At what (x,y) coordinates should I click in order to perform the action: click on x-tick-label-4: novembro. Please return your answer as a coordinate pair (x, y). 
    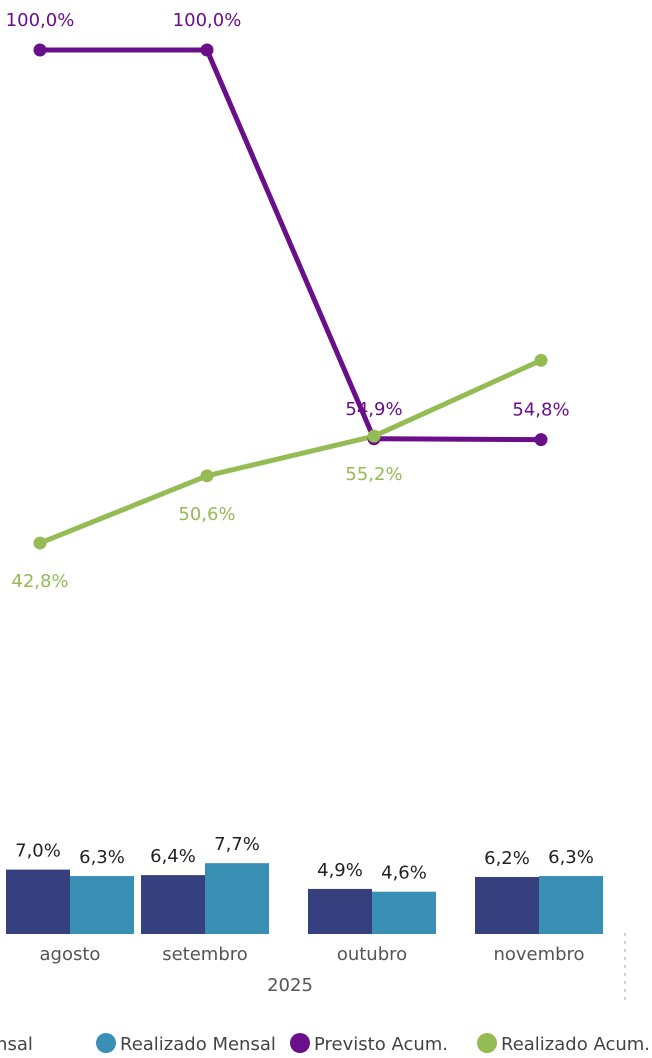
    Looking at the image, I should click on (538, 954).